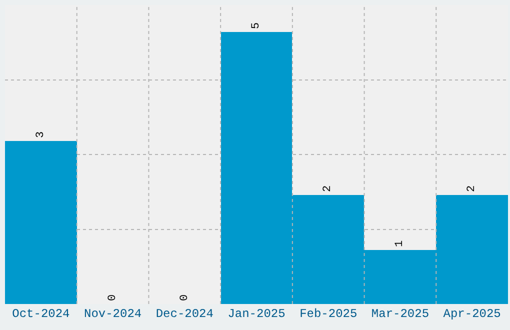 Image resolution: width=510 pixels, height=330 pixels. Describe the element at coordinates (185, 314) in the screenshot. I see `x-tick-label: Dec-2024` at that location.